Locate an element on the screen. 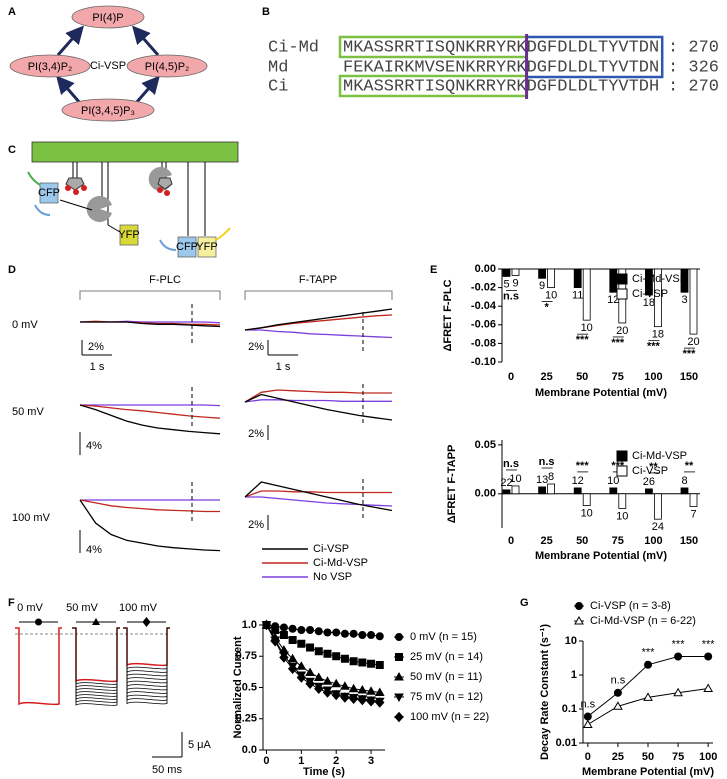 The width and height of the screenshot is (727, 779). n-label: 9 is located at coordinates (542, 286).